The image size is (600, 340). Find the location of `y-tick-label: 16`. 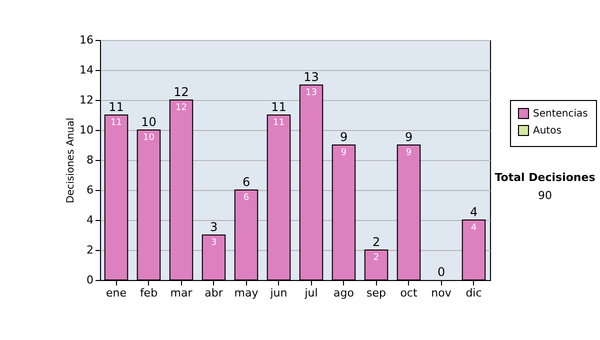

y-tick-label: 16 is located at coordinates (87, 40).